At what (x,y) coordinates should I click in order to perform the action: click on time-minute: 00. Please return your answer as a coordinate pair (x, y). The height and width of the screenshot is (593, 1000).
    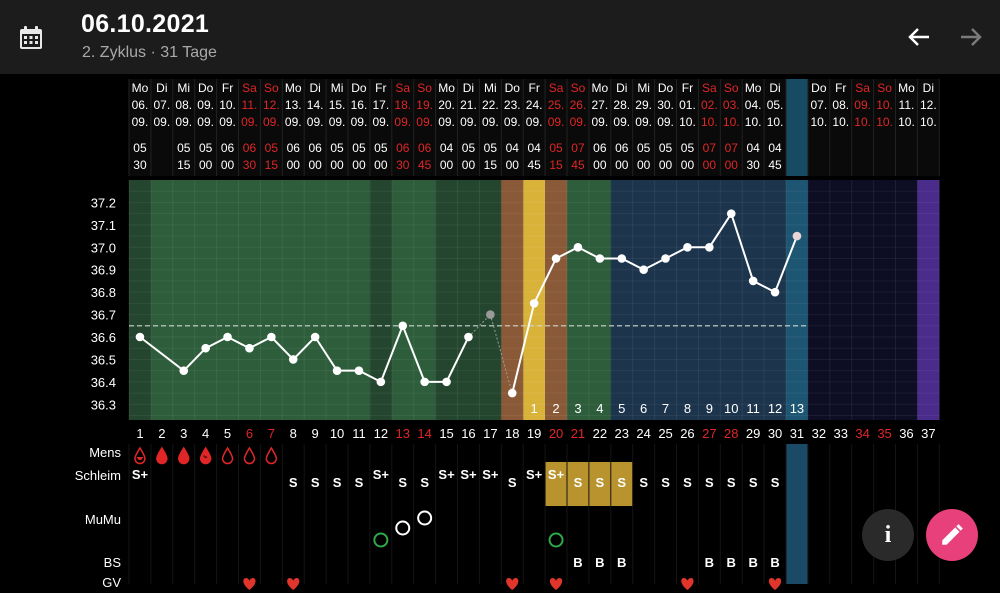
    Looking at the image, I should click on (732, 165).